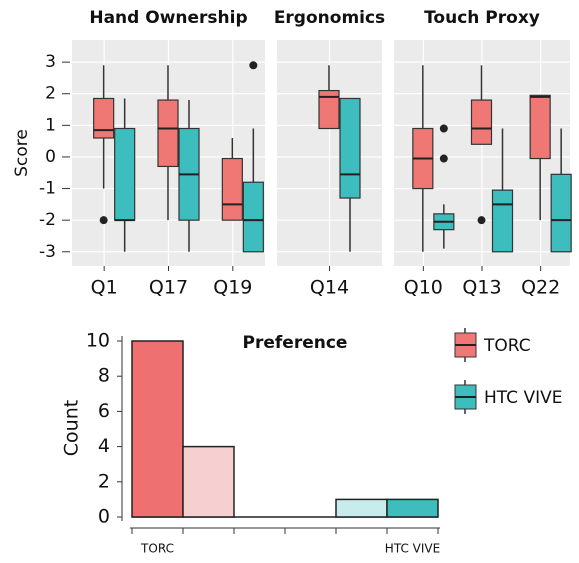 The image size is (579, 563). What do you see at coordinates (540, 288) in the screenshot?
I see `x-tick-label: Q22` at bounding box center [540, 288].